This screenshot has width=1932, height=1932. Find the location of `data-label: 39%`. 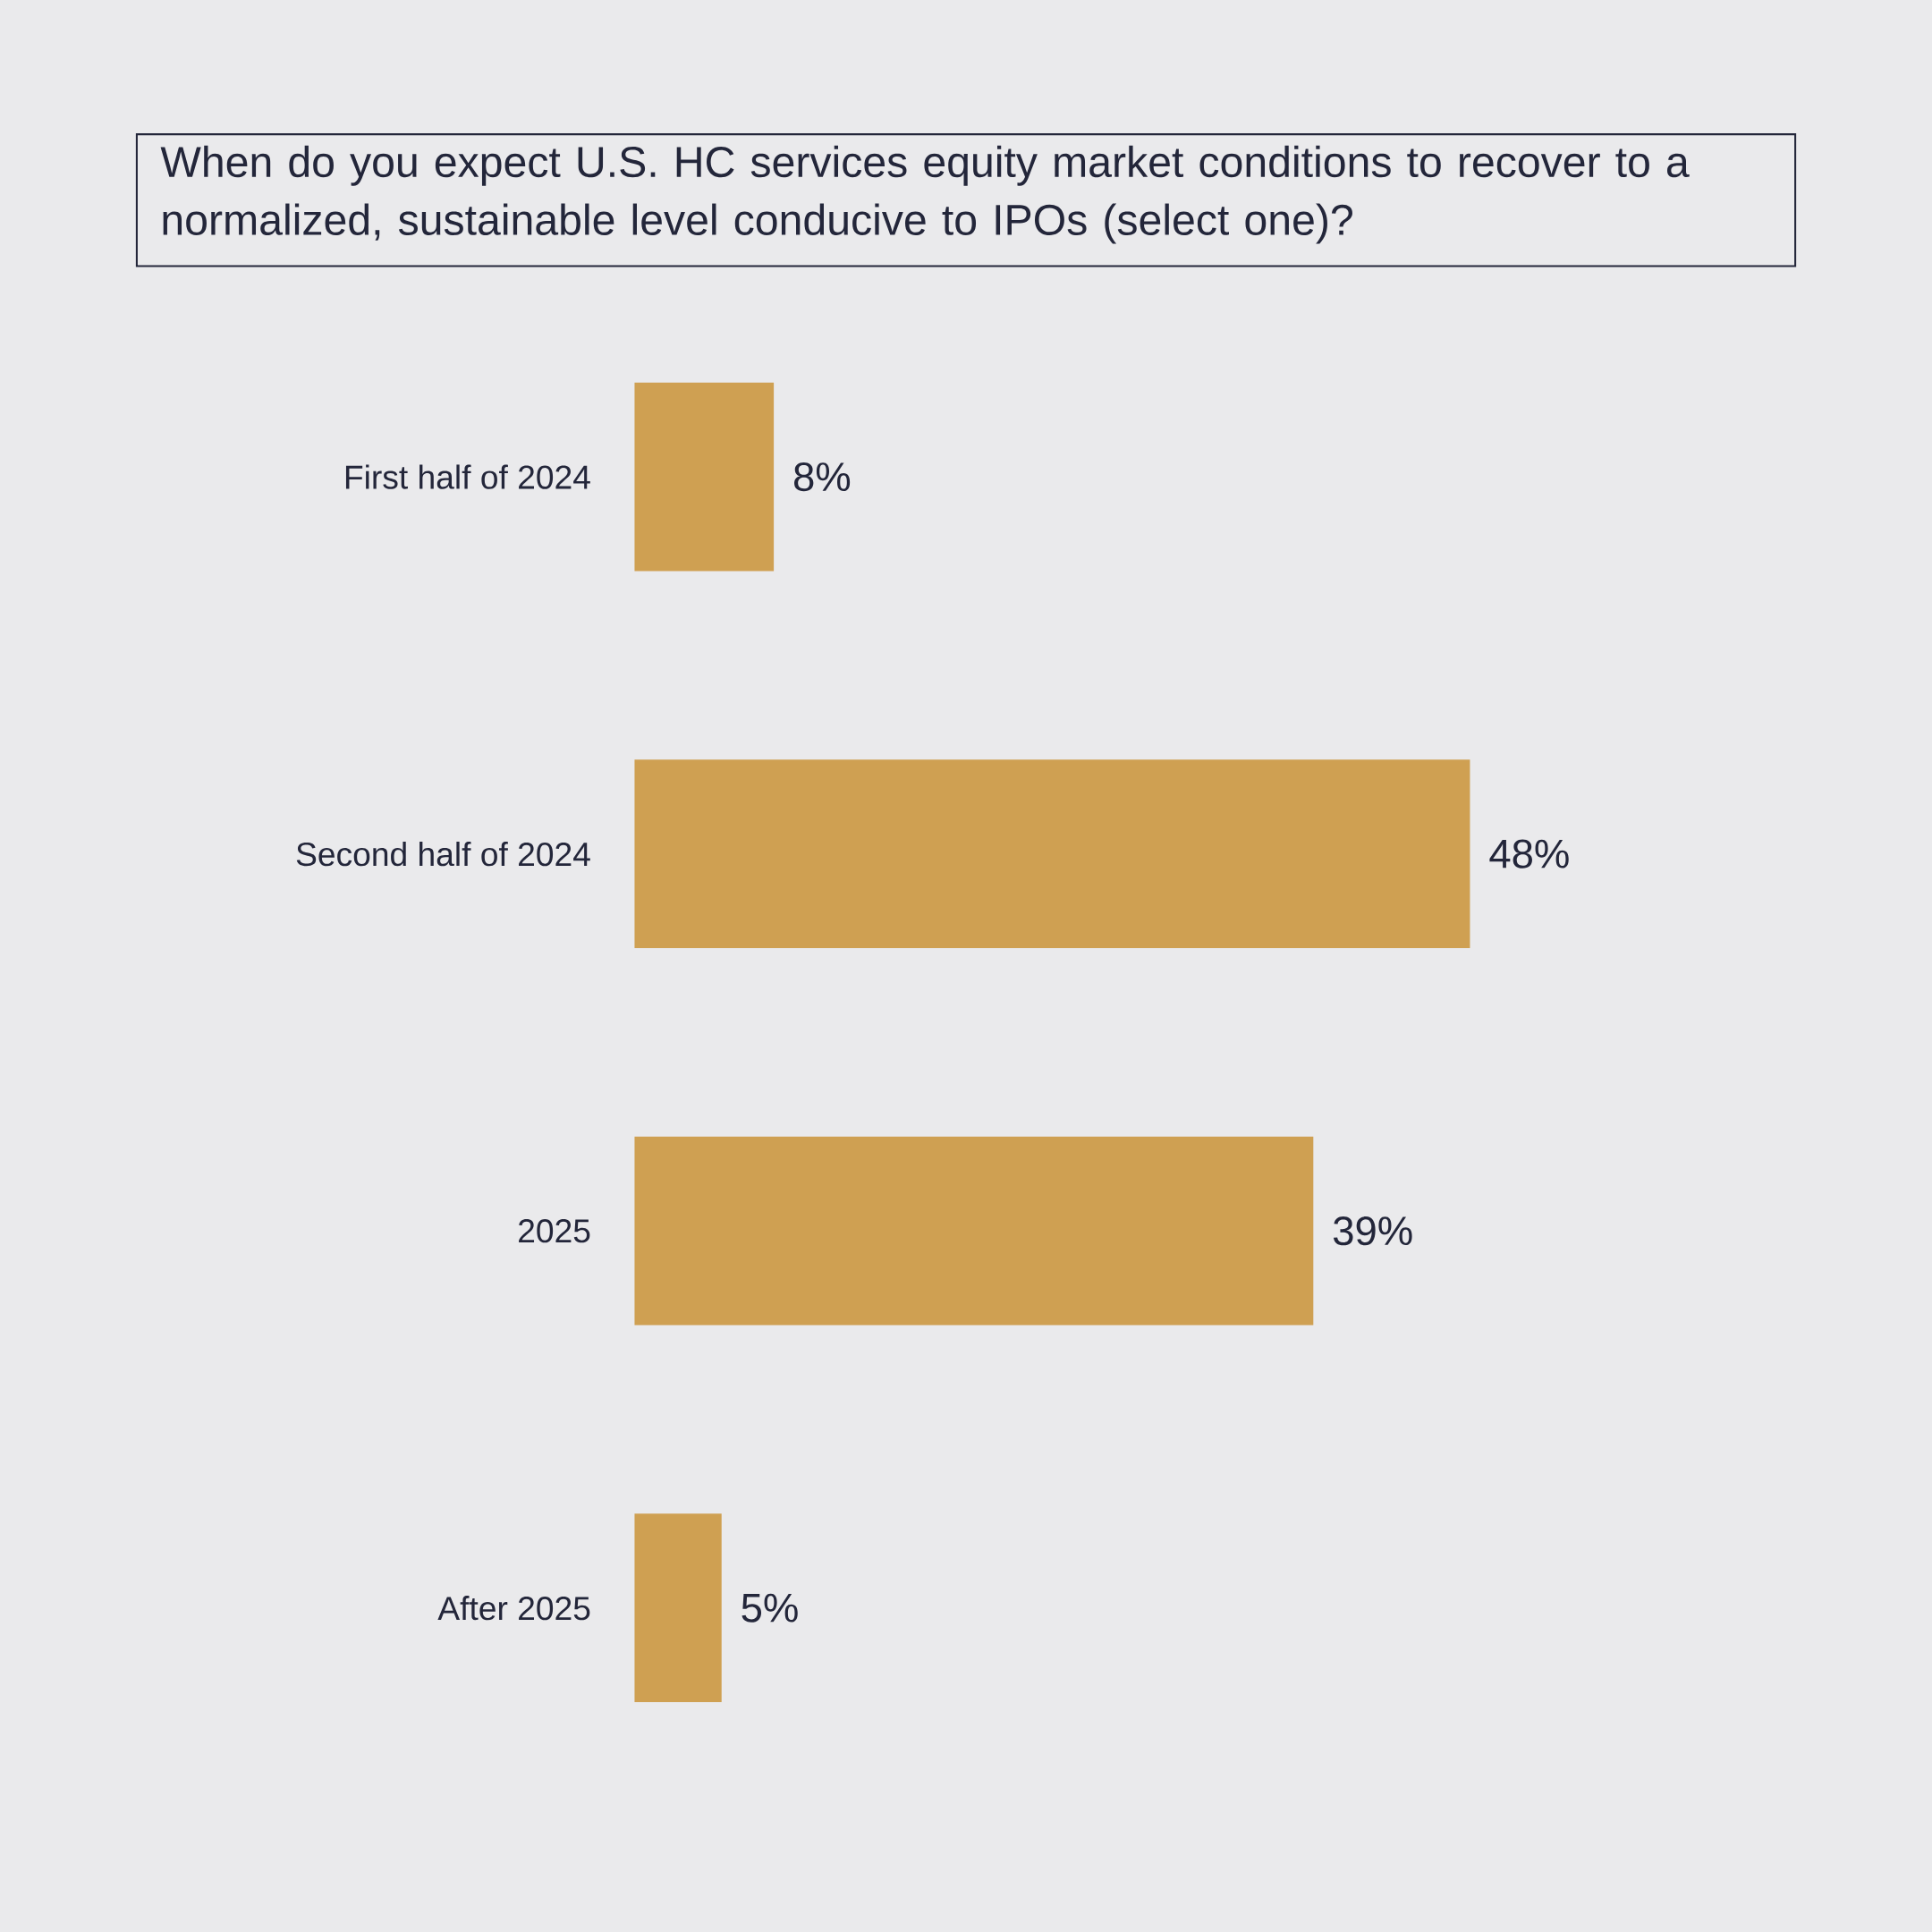

data-label: 39% is located at coordinates (1372, 1231).